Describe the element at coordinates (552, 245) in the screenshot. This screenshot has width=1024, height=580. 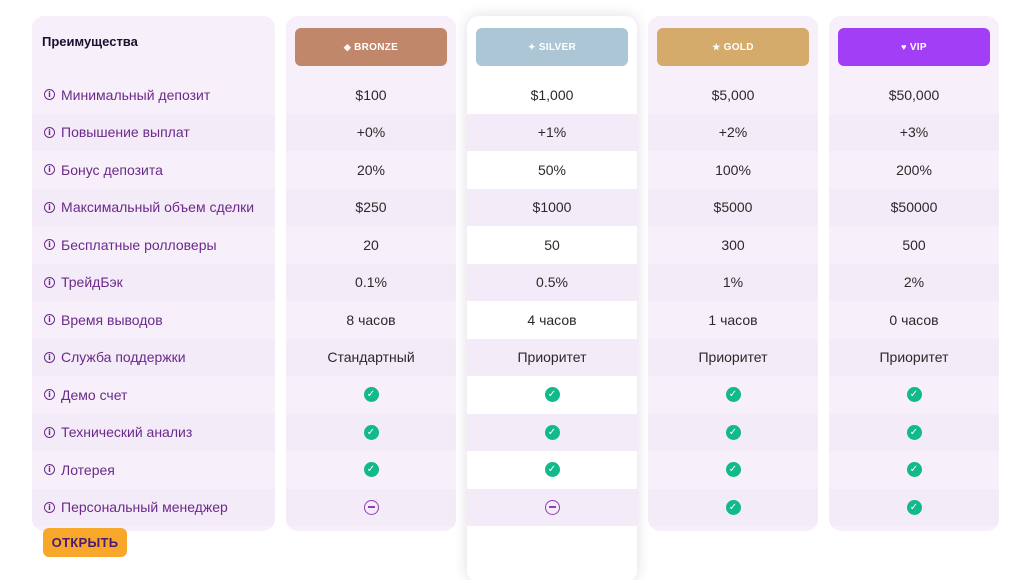
I see `tier-value-cell: 50` at that location.